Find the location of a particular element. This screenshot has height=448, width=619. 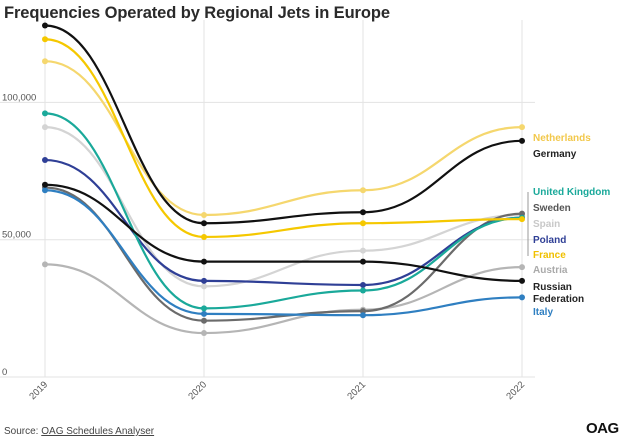

y-tick-label: 100,000 is located at coordinates (19, 97).